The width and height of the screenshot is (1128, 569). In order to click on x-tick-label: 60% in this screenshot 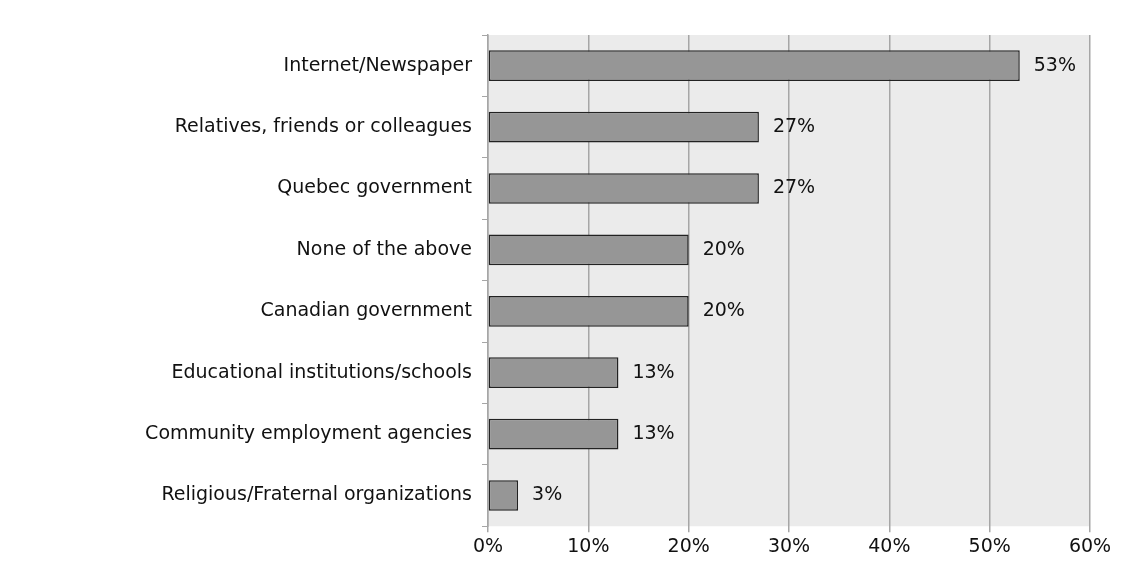, I will do `click(1090, 544)`.